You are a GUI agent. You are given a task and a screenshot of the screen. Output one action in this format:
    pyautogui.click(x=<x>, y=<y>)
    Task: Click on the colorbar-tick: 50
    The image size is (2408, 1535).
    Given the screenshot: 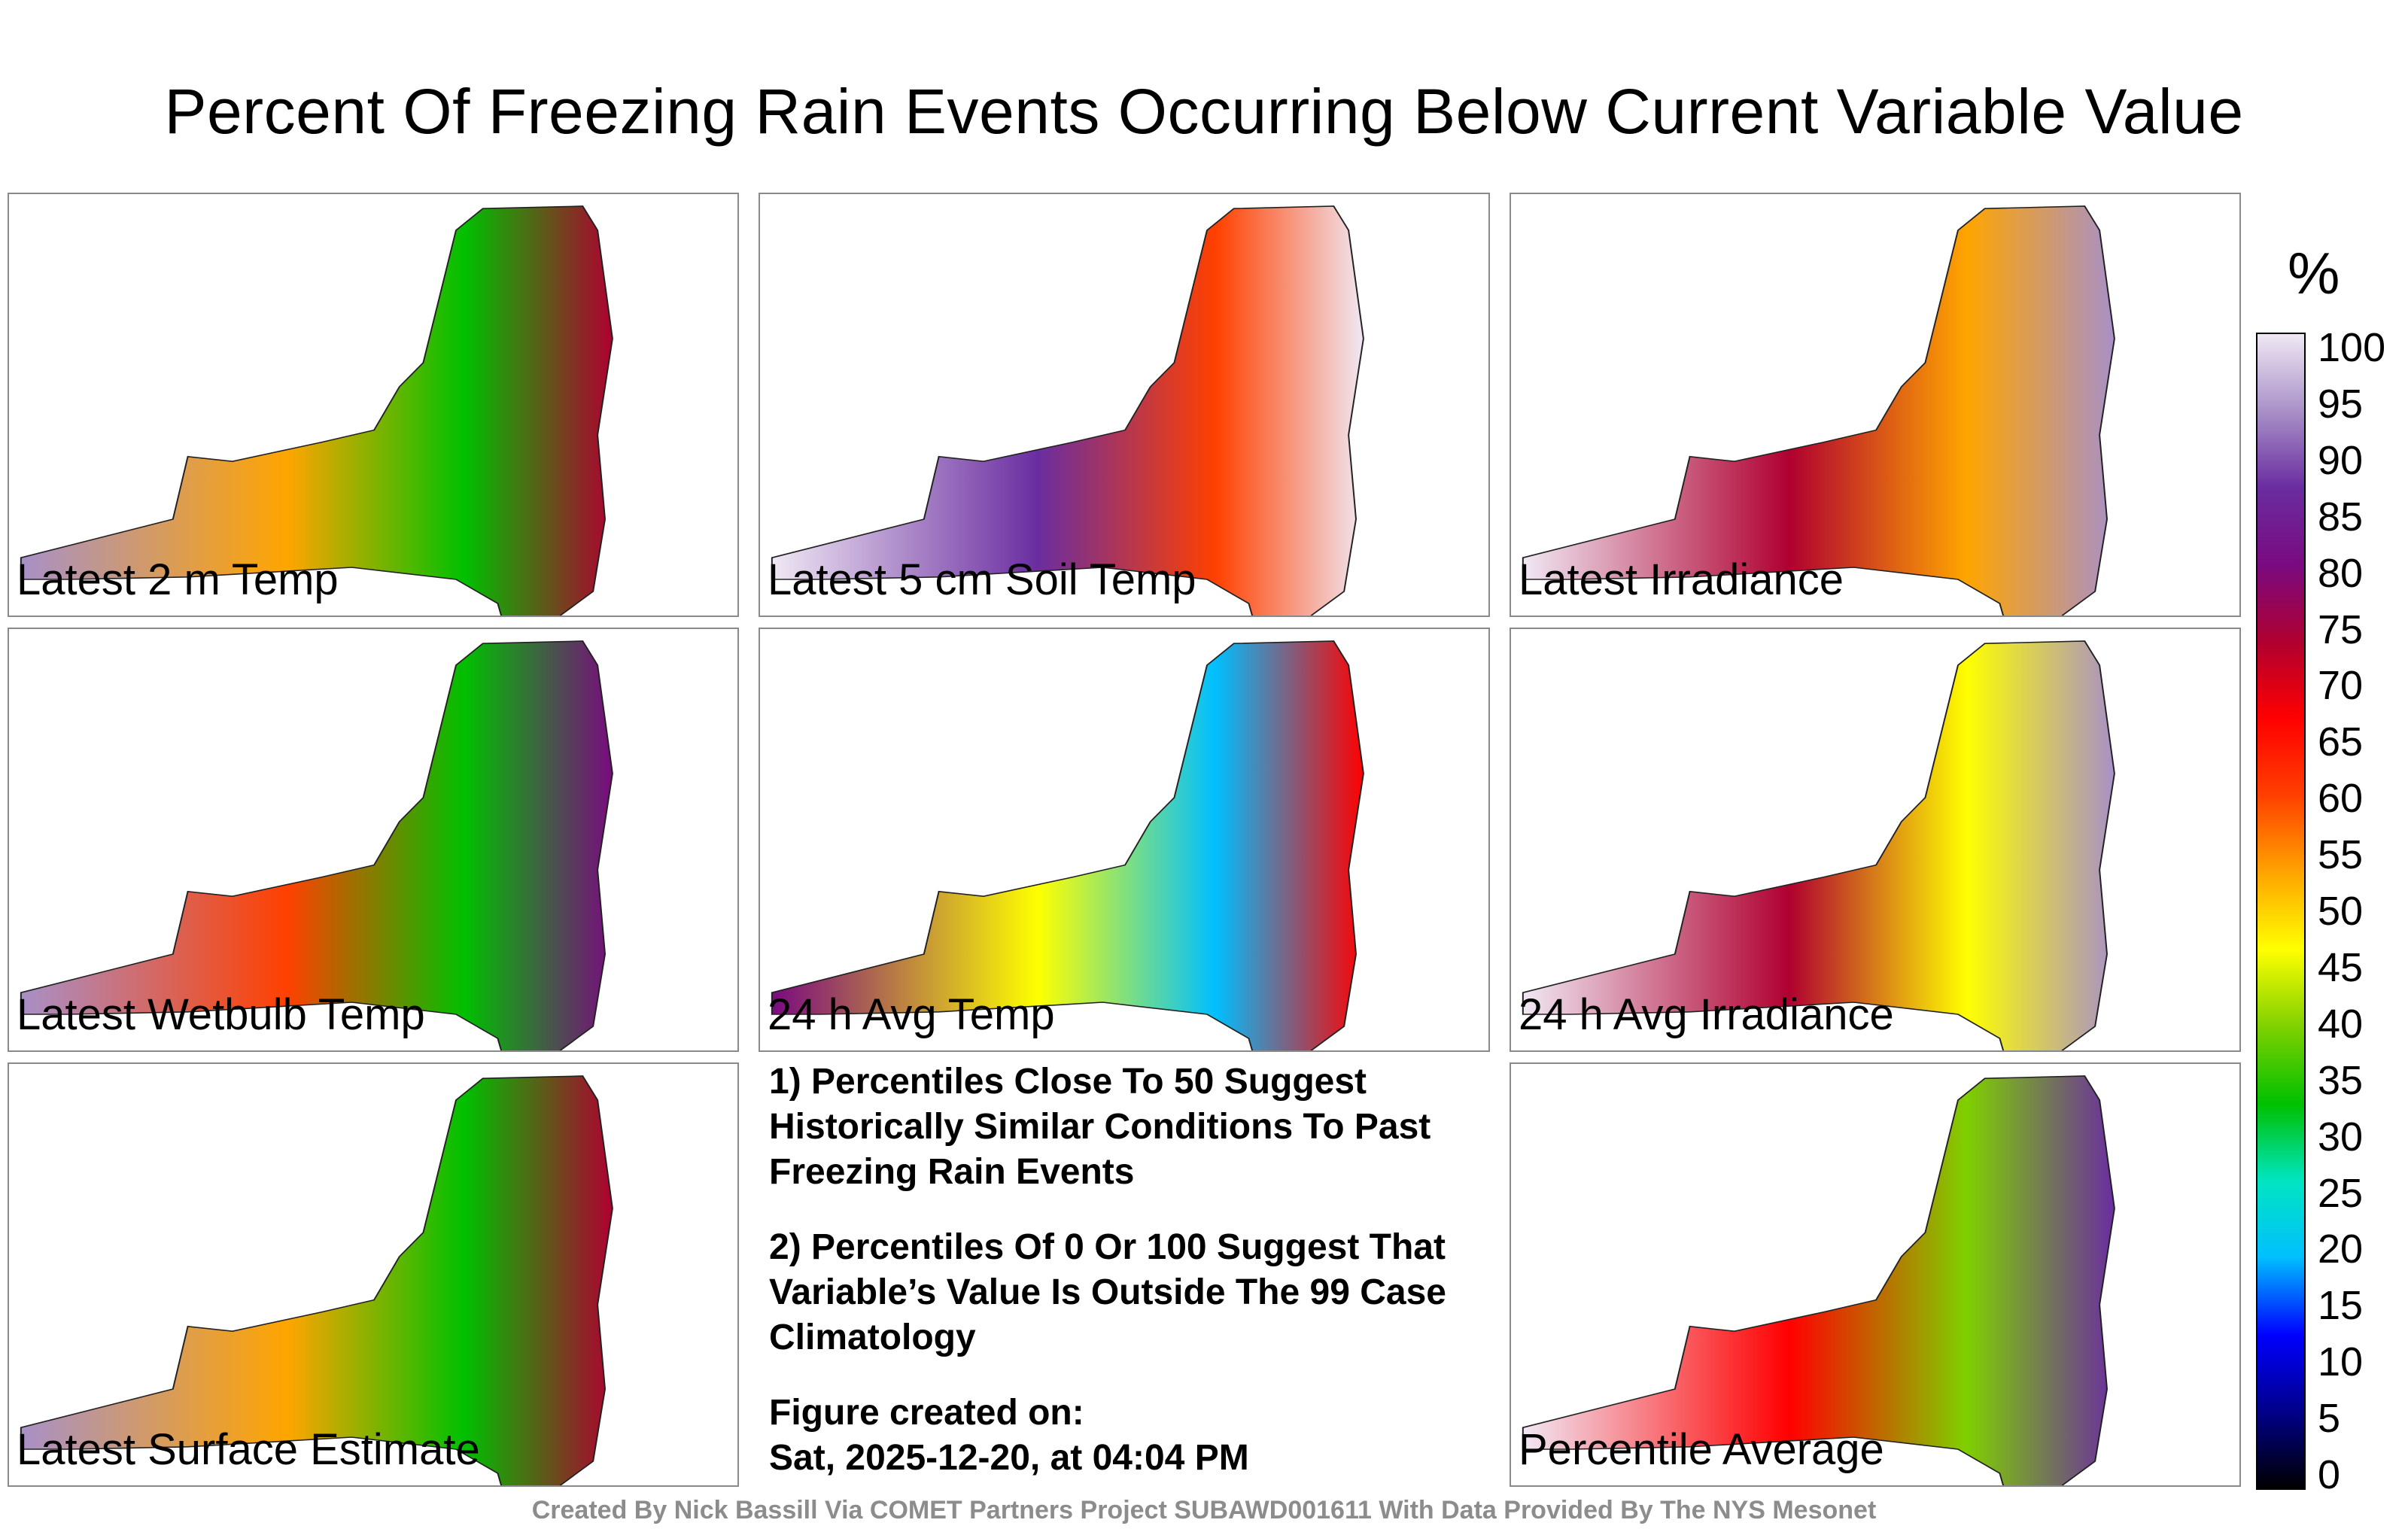 What is the action you would take?
    pyautogui.click(x=2341, y=911)
    